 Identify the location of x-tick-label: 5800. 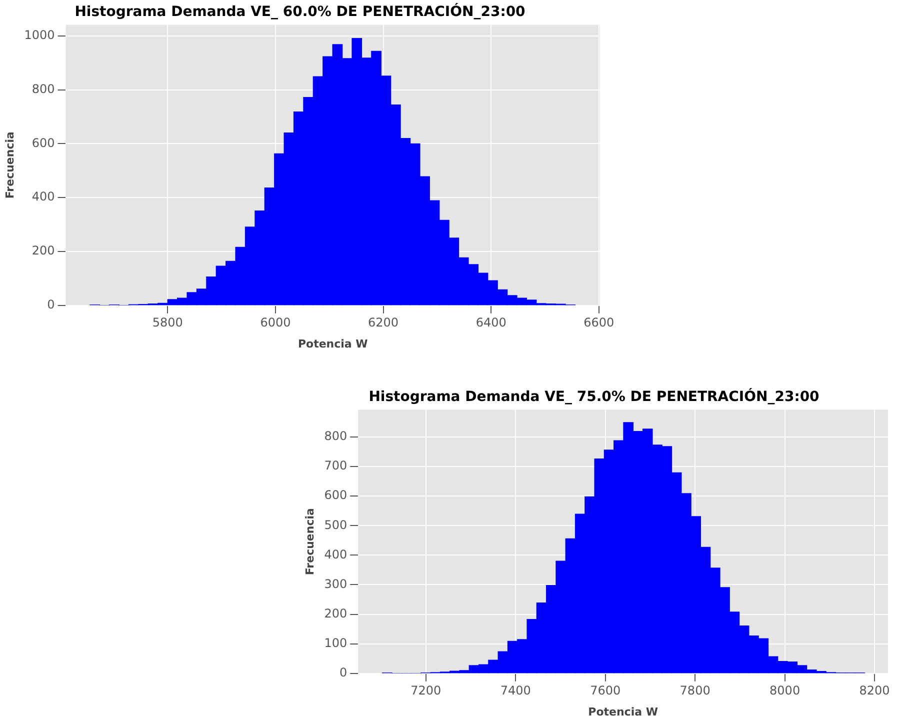
(167, 323).